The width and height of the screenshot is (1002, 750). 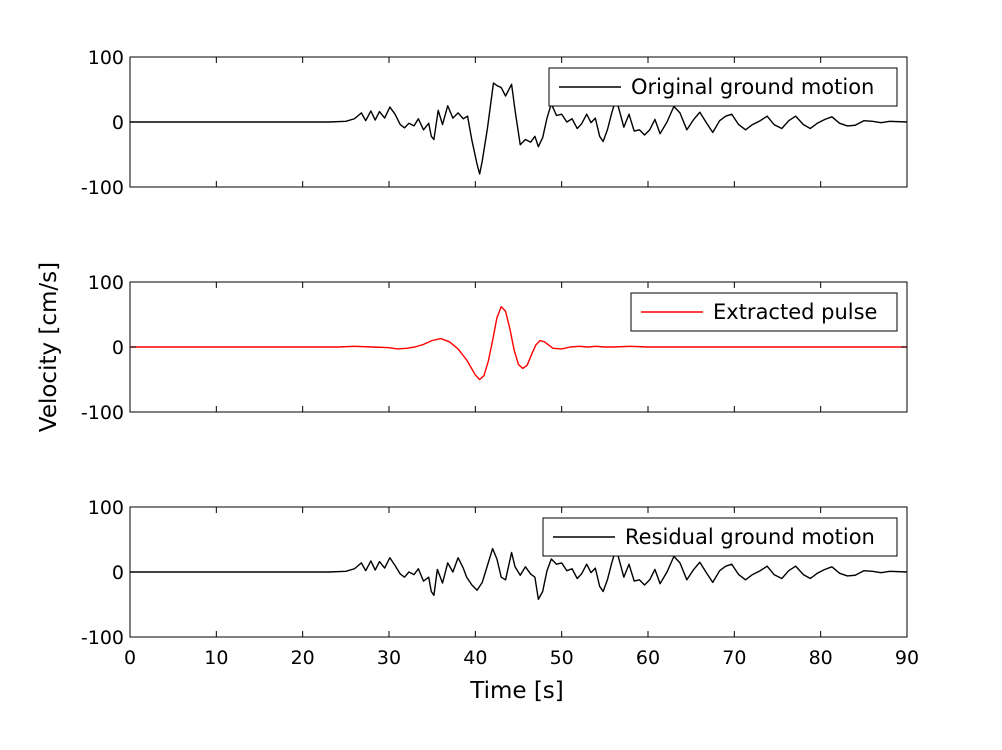 I want to click on x-tick-label: 70, so click(x=734, y=658).